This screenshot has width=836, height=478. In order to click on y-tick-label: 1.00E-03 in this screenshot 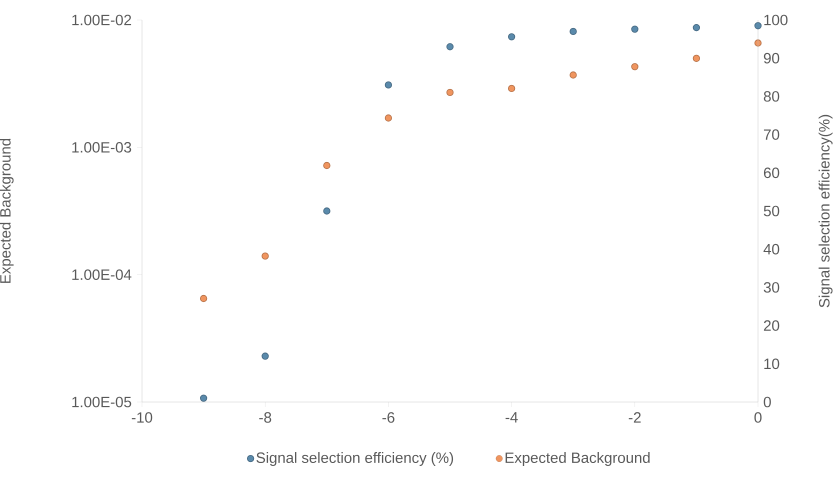, I will do `click(102, 147)`.